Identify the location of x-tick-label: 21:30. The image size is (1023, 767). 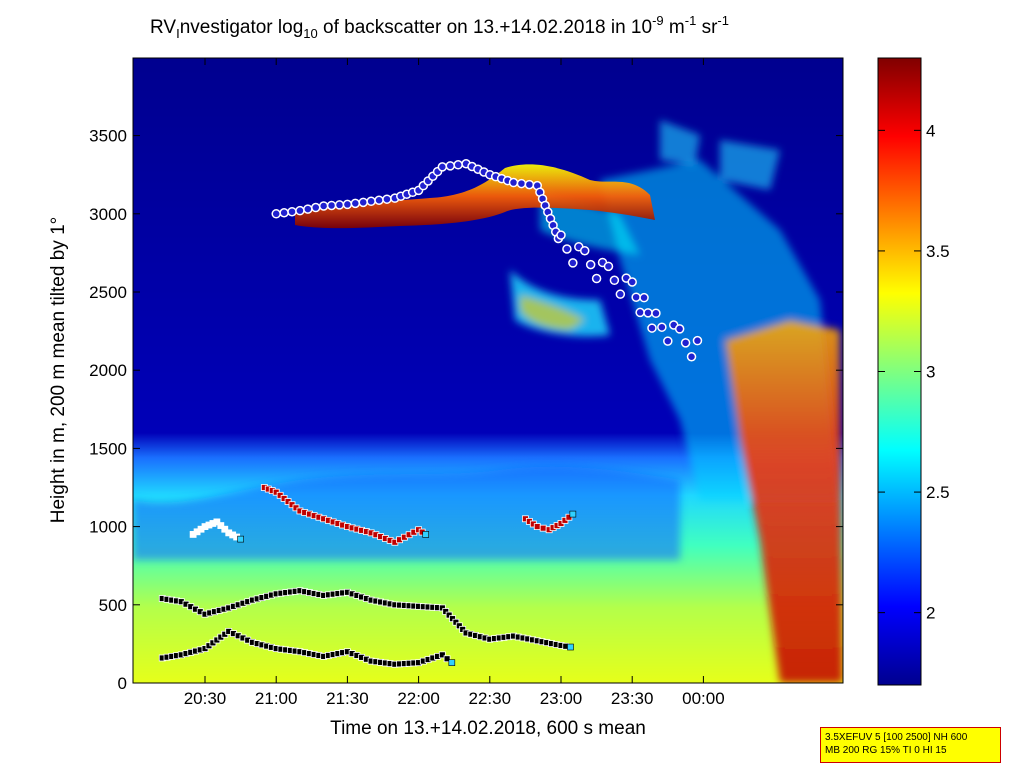
(347, 698).